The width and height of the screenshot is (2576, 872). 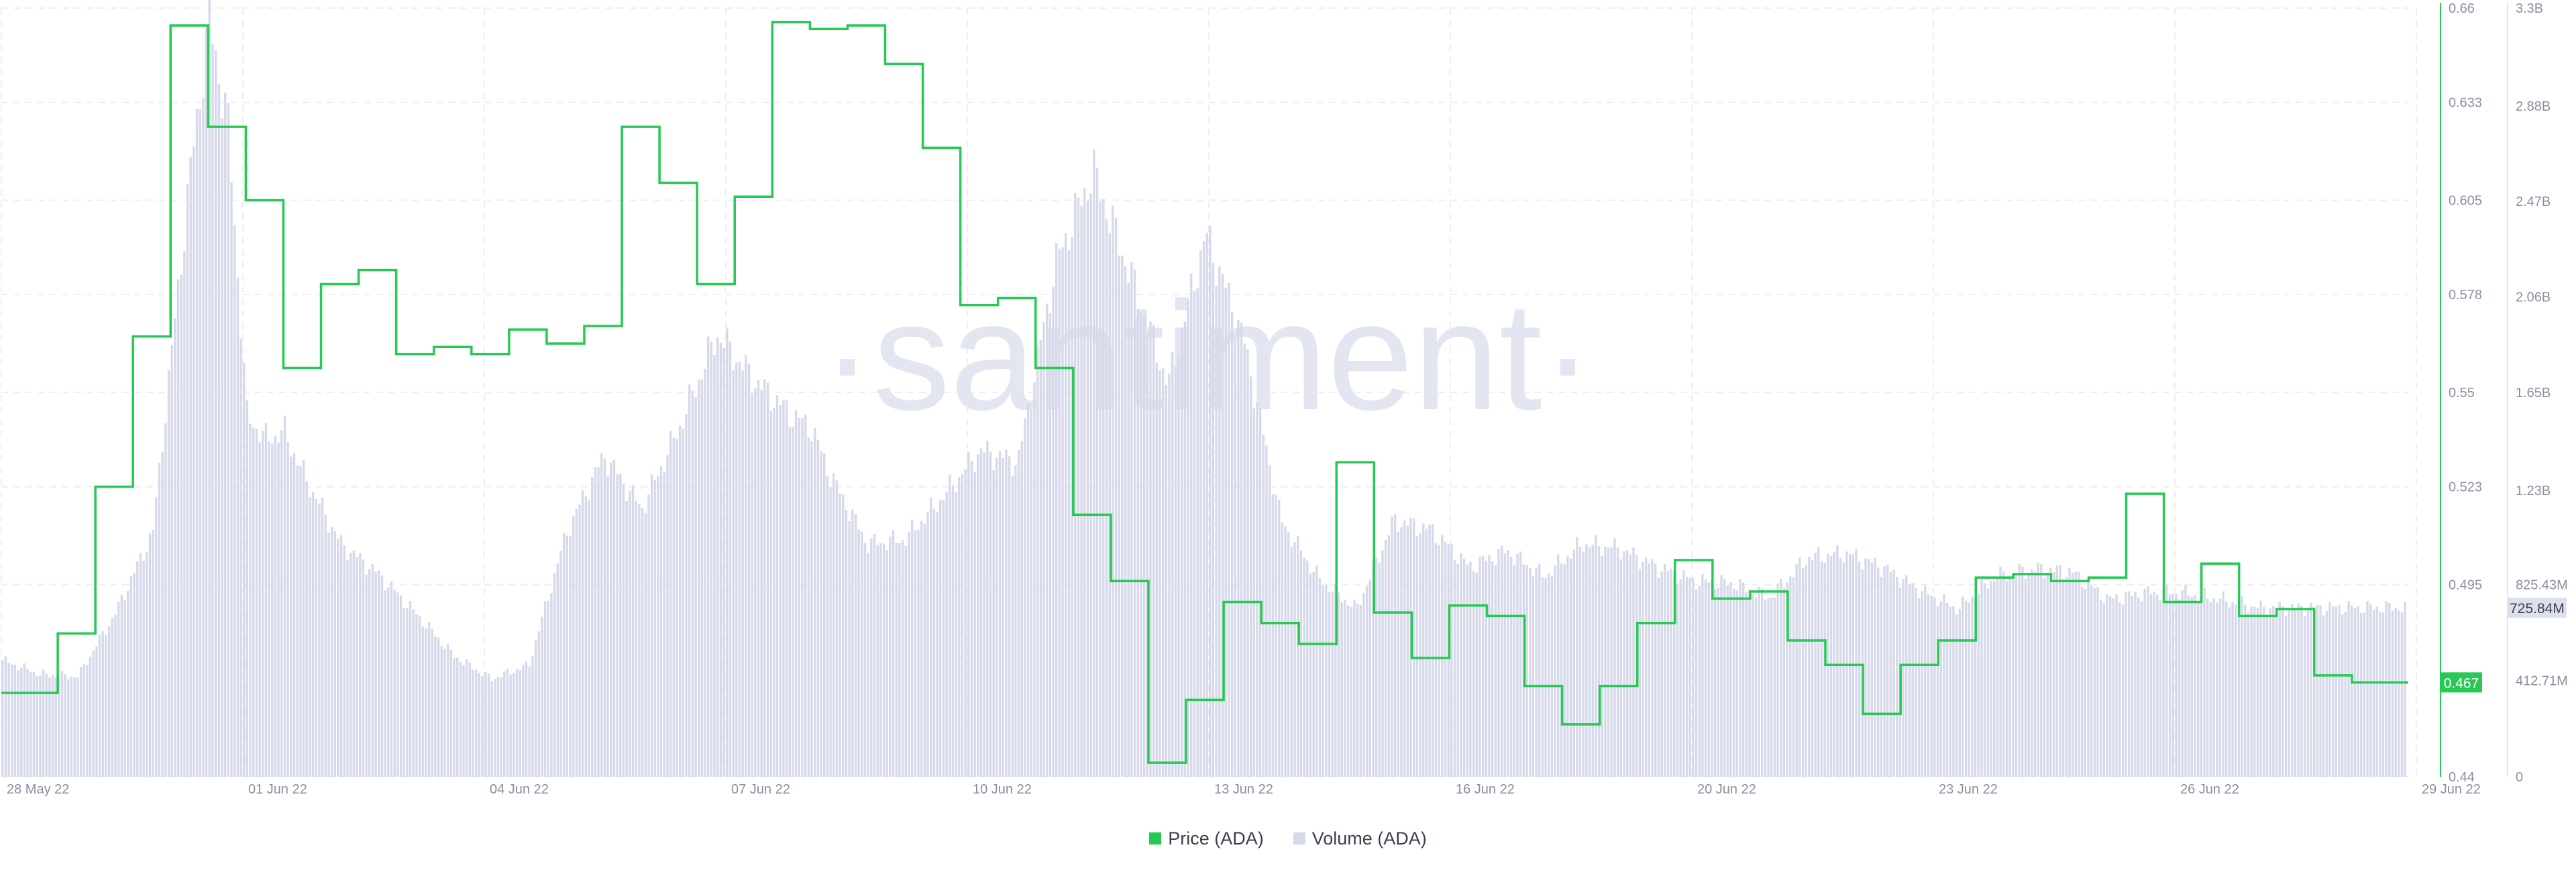 What do you see at coordinates (2461, 682) in the screenshot?
I see `current-price-marker` at bounding box center [2461, 682].